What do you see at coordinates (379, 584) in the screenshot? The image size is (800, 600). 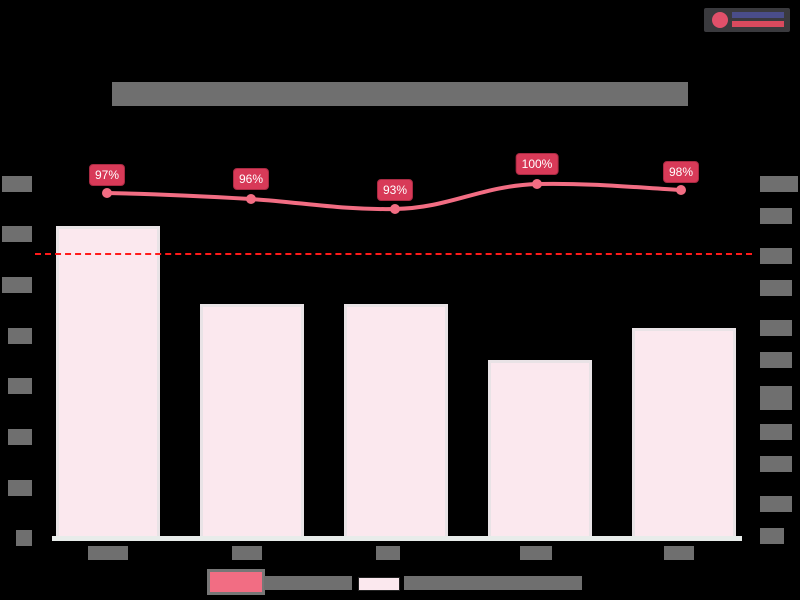 I see `legend-swatch-bar` at bounding box center [379, 584].